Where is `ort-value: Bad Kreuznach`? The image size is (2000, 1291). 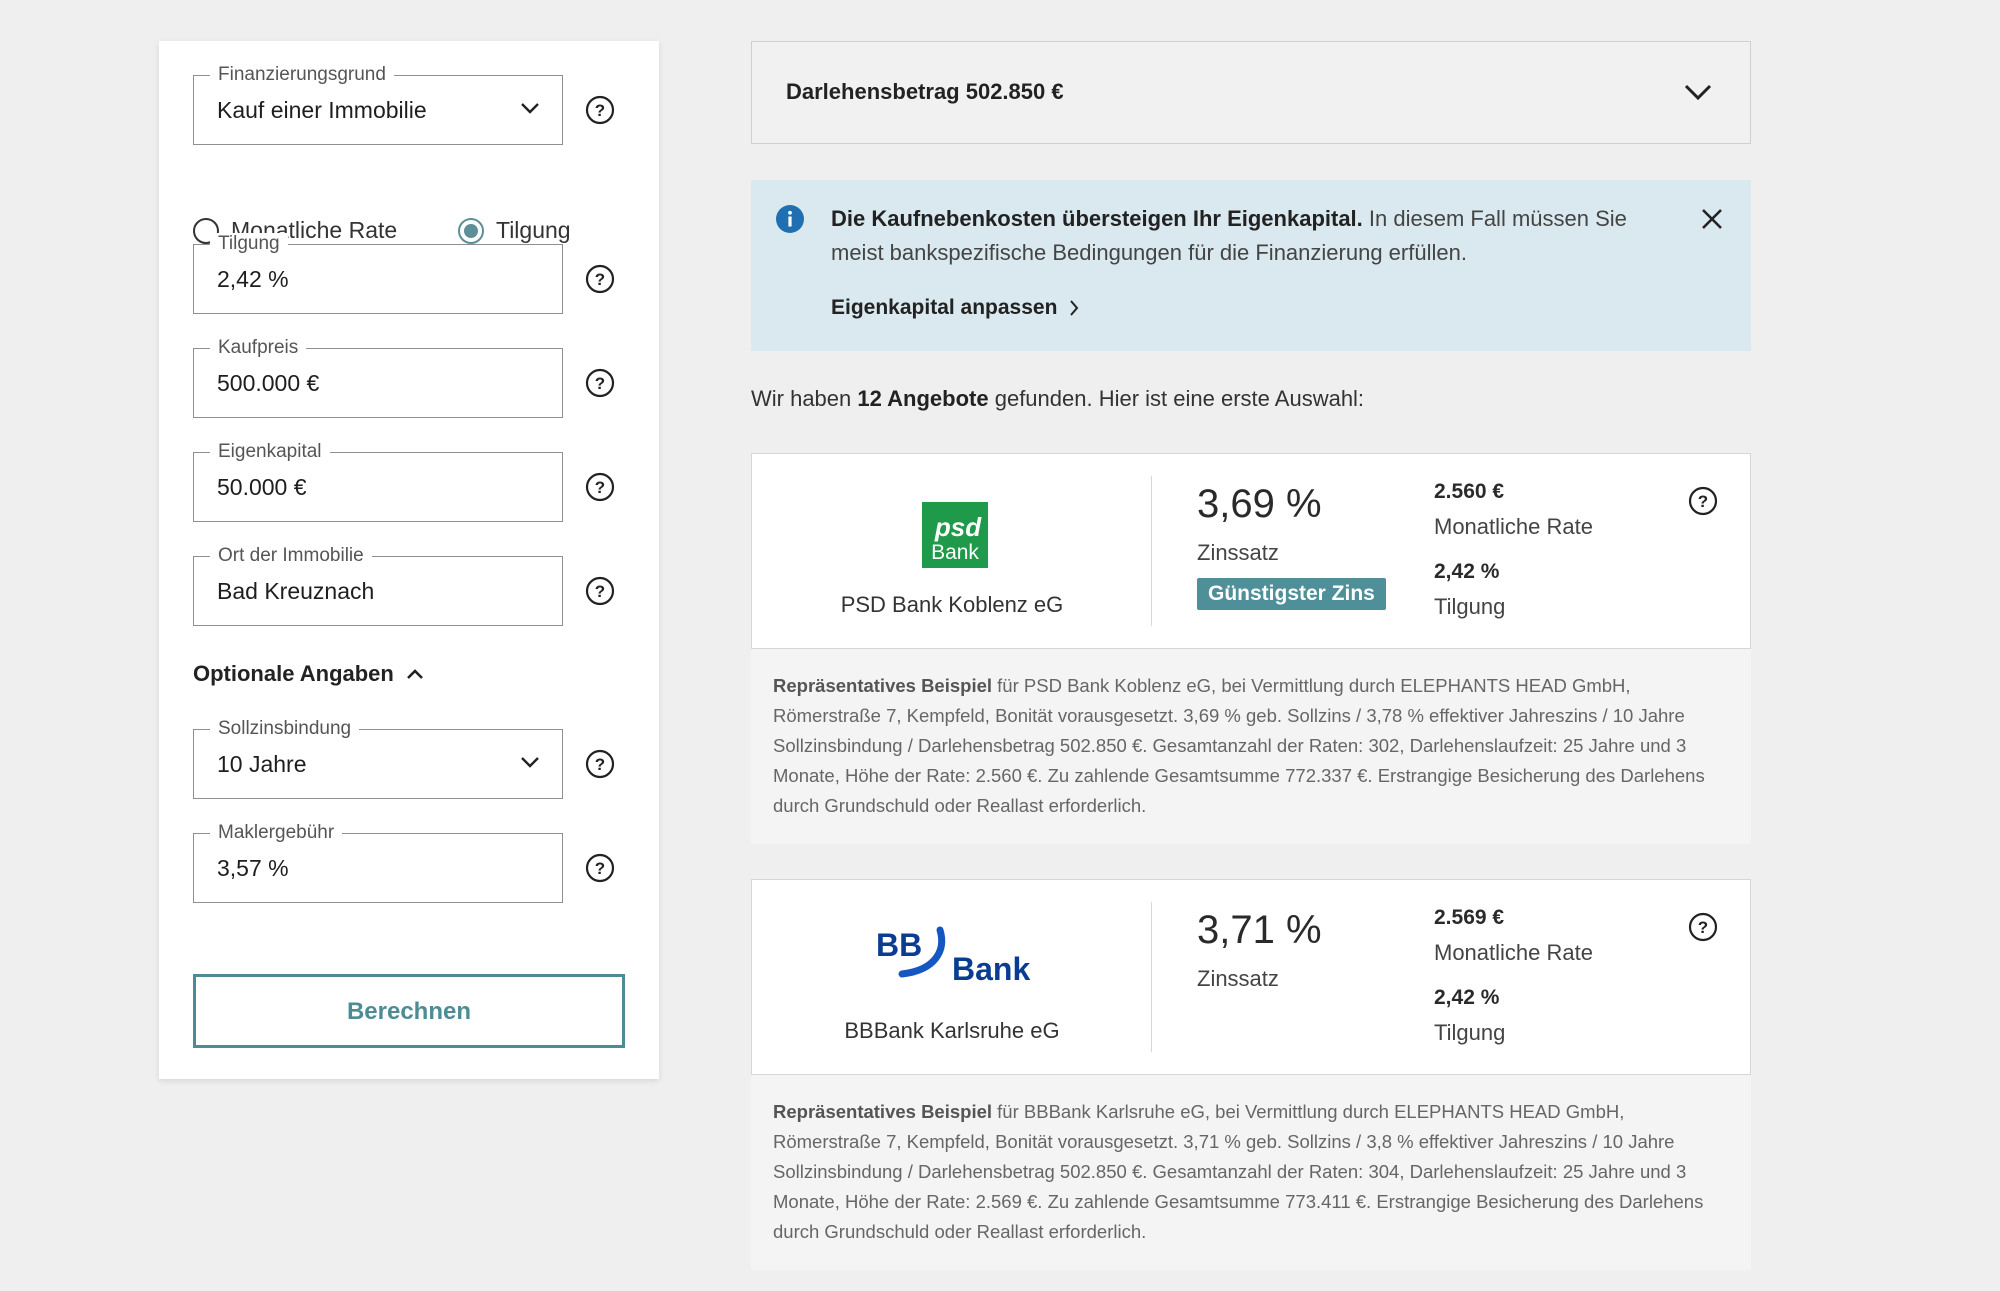 ort-value: Bad Kreuznach is located at coordinates (296, 591).